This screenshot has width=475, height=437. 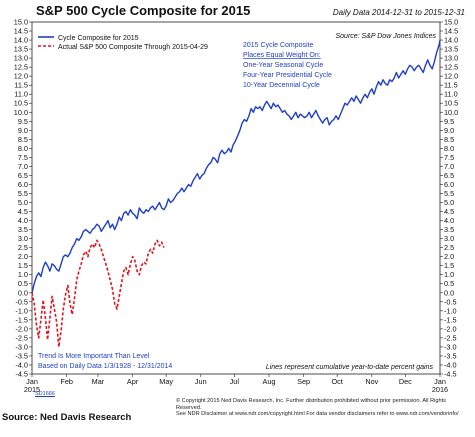 I want to click on y-tick-label: 4.5, so click(x=23, y=211).